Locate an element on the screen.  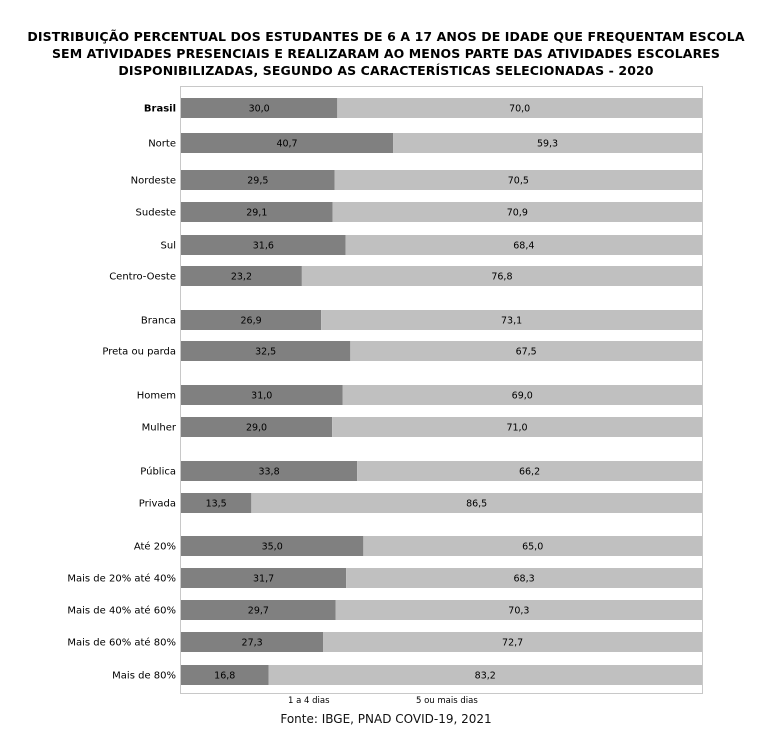
category-label-10: Pública is located at coordinates (158, 472).